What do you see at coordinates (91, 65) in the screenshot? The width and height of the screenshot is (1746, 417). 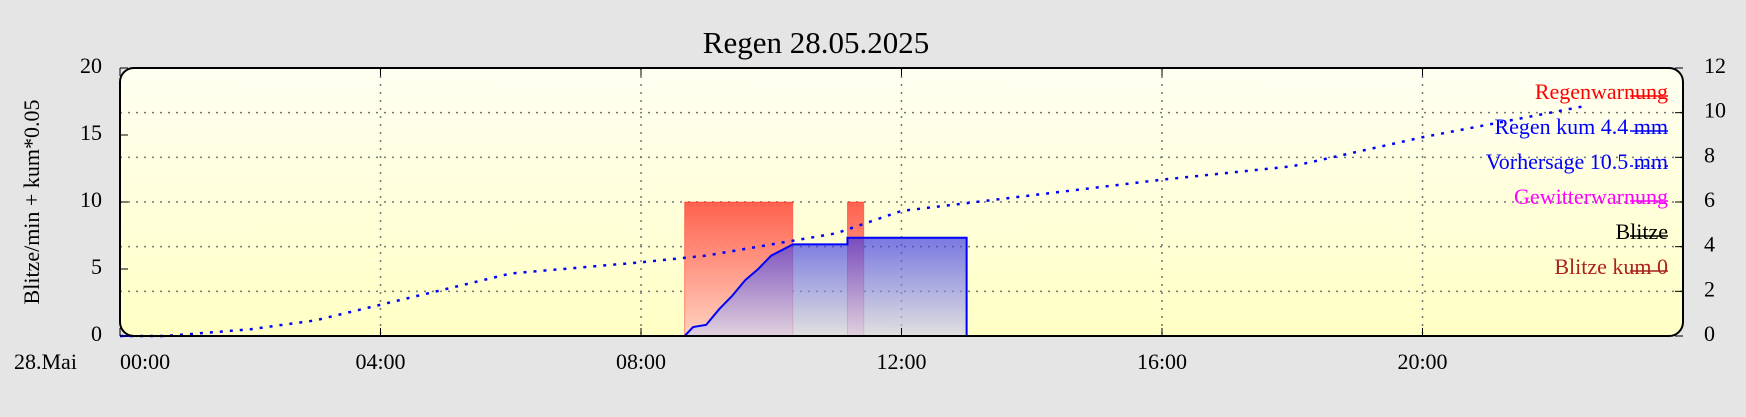 I see `y-tick-label: 20` at bounding box center [91, 65].